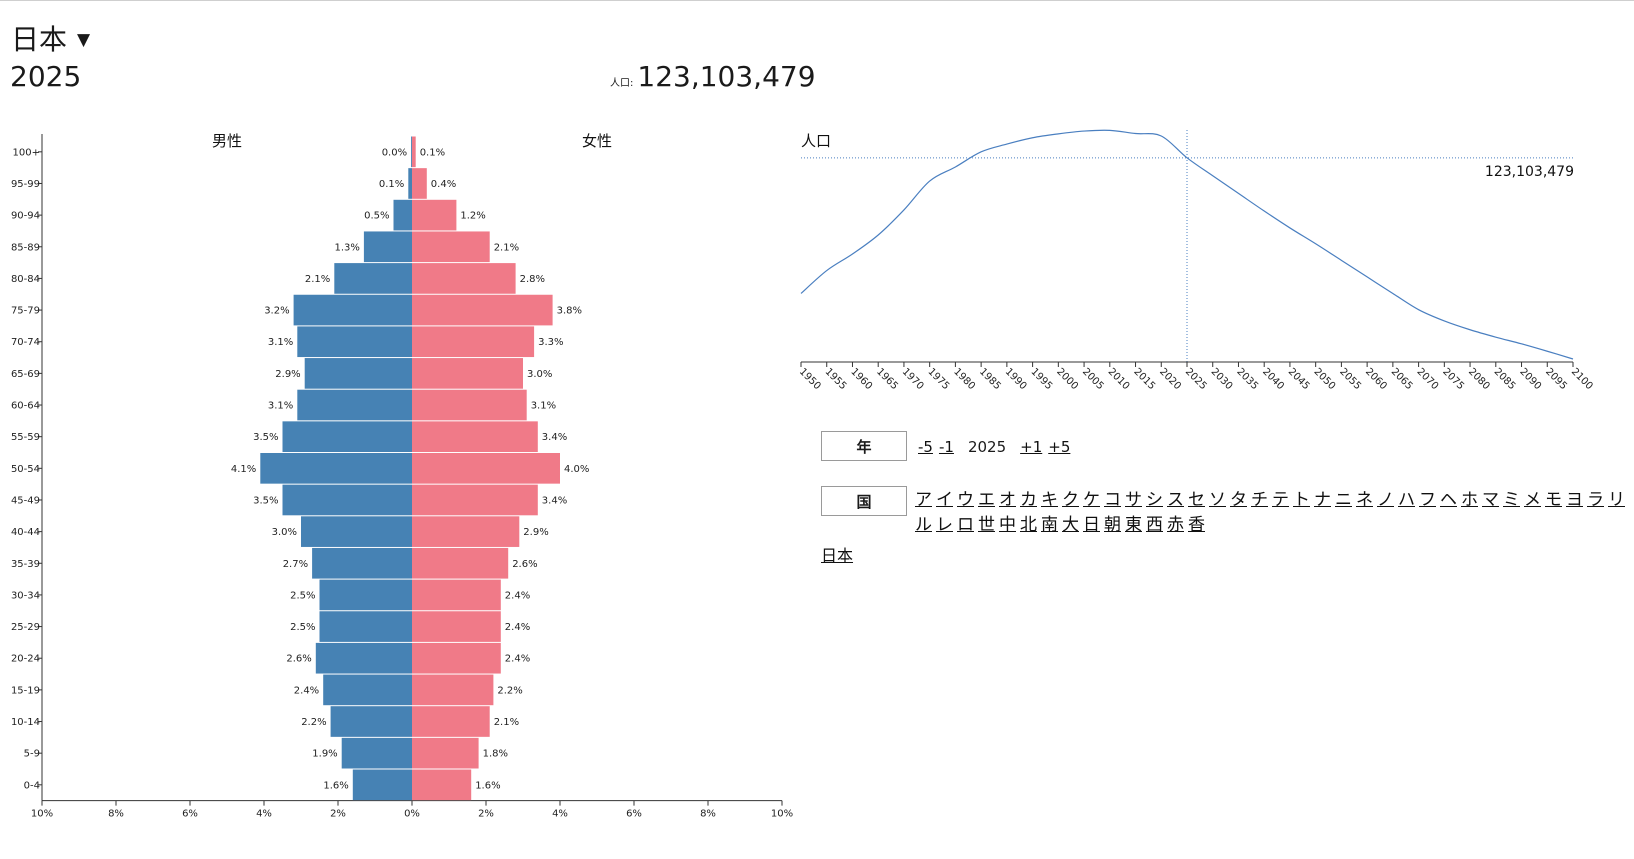 The image size is (1634, 859). What do you see at coordinates (986, 500) in the screenshot?
I see `country-index-link: エ` at bounding box center [986, 500].